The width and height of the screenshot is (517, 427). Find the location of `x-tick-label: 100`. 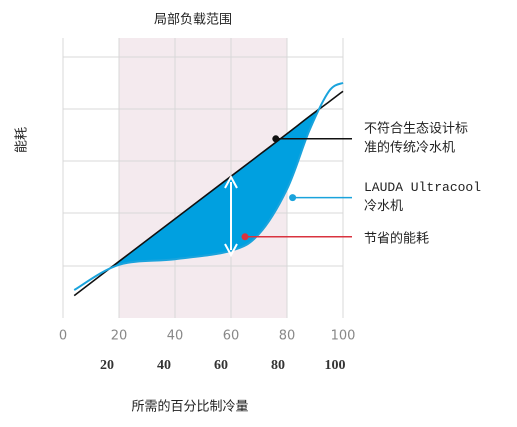

x-tick-label: 100 is located at coordinates (343, 336).